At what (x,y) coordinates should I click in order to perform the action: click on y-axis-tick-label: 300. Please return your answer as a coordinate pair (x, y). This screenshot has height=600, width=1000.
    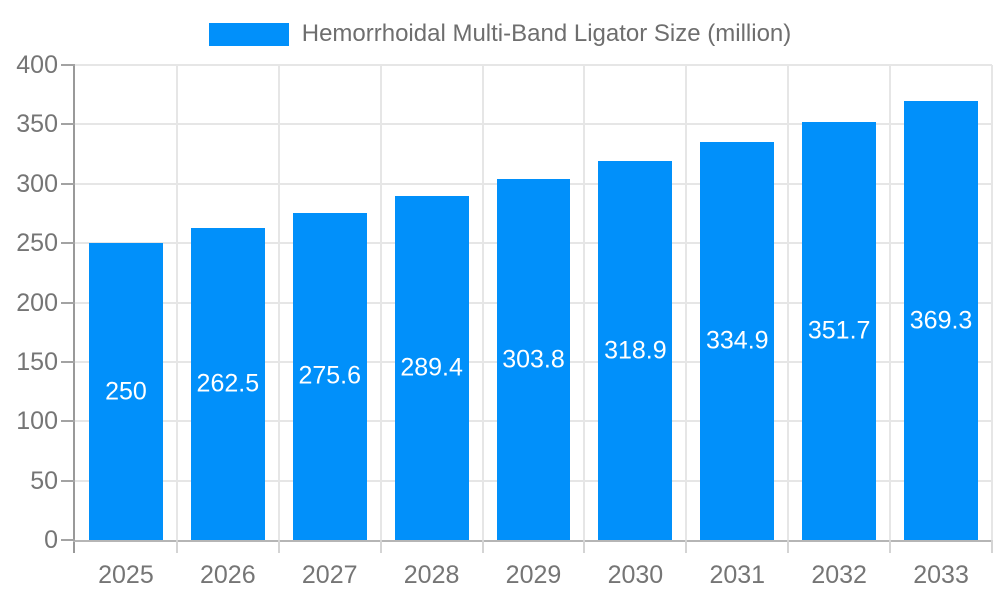
    Looking at the image, I should click on (37, 183).